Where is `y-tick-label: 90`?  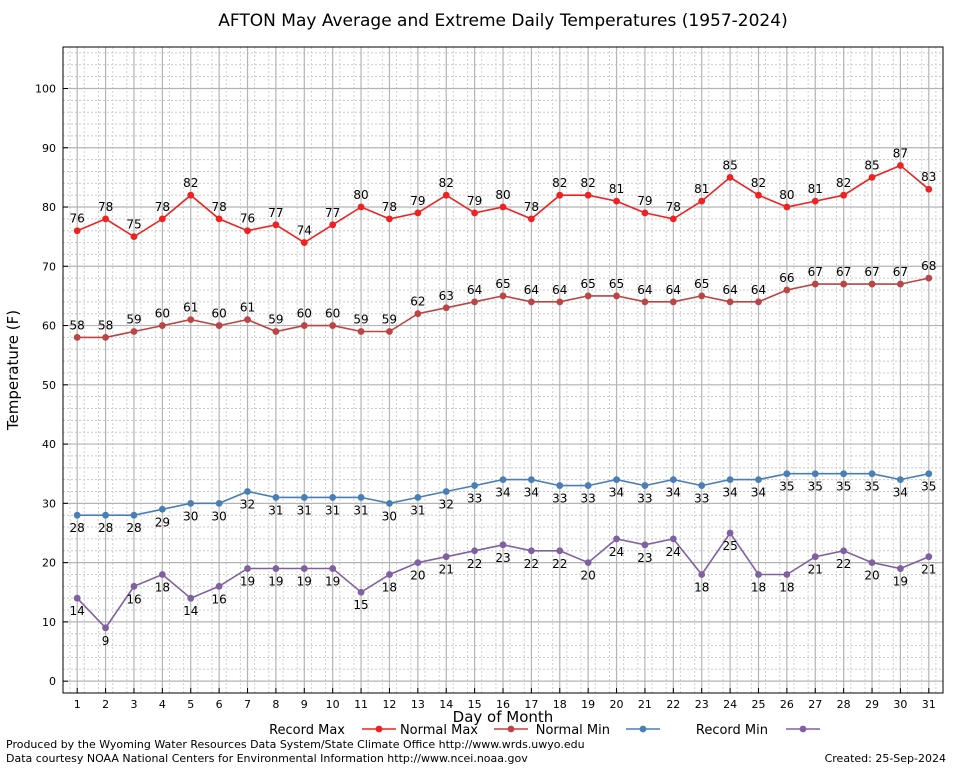 y-tick-label: 90 is located at coordinates (49, 148).